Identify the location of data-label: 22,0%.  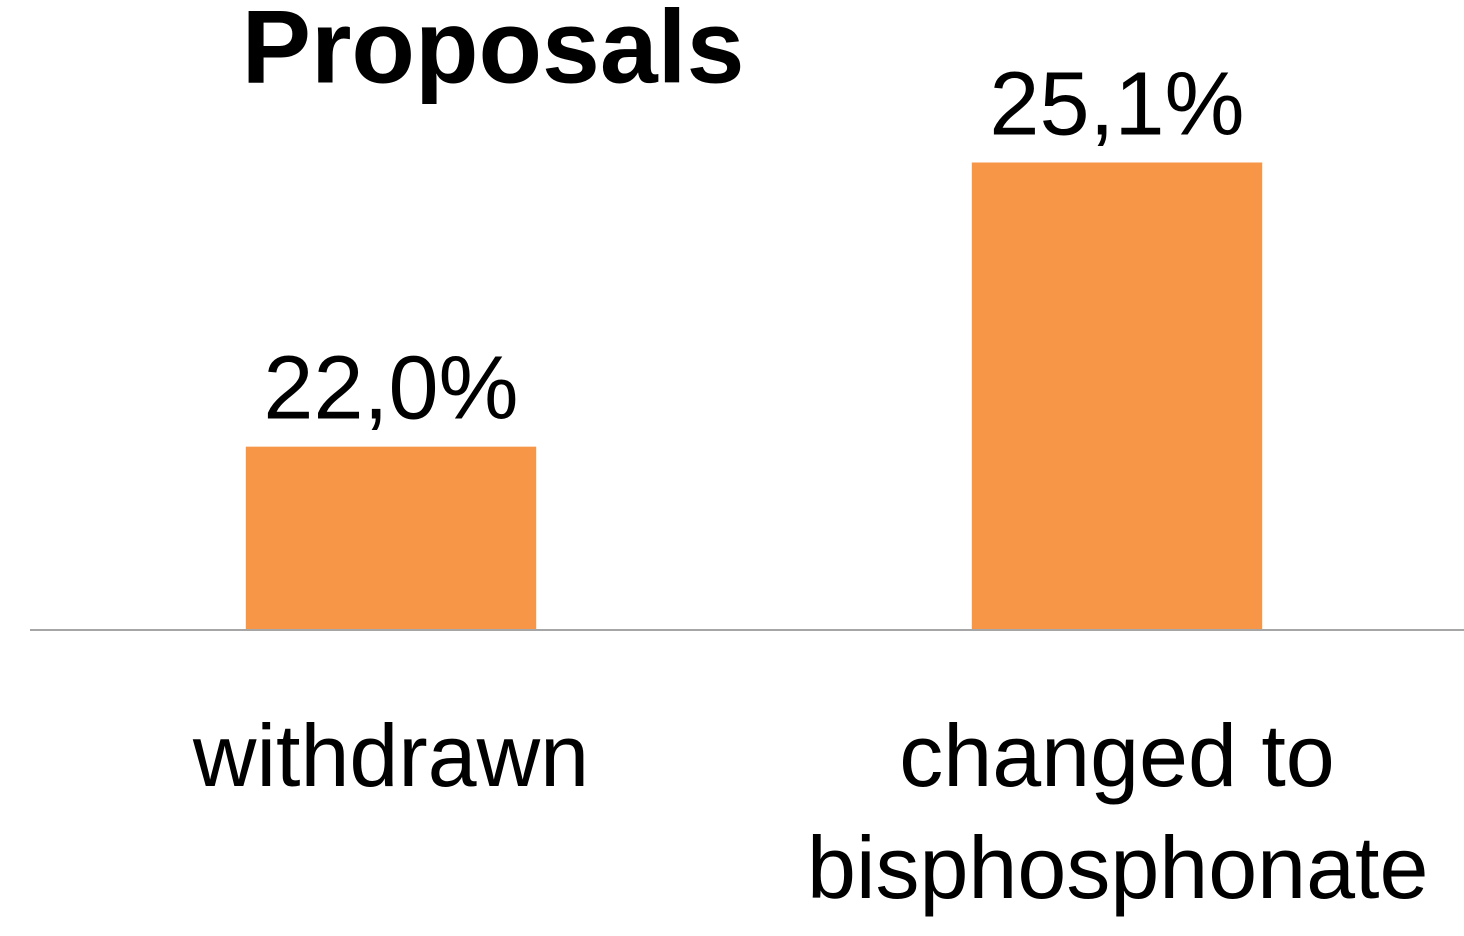
(390, 388).